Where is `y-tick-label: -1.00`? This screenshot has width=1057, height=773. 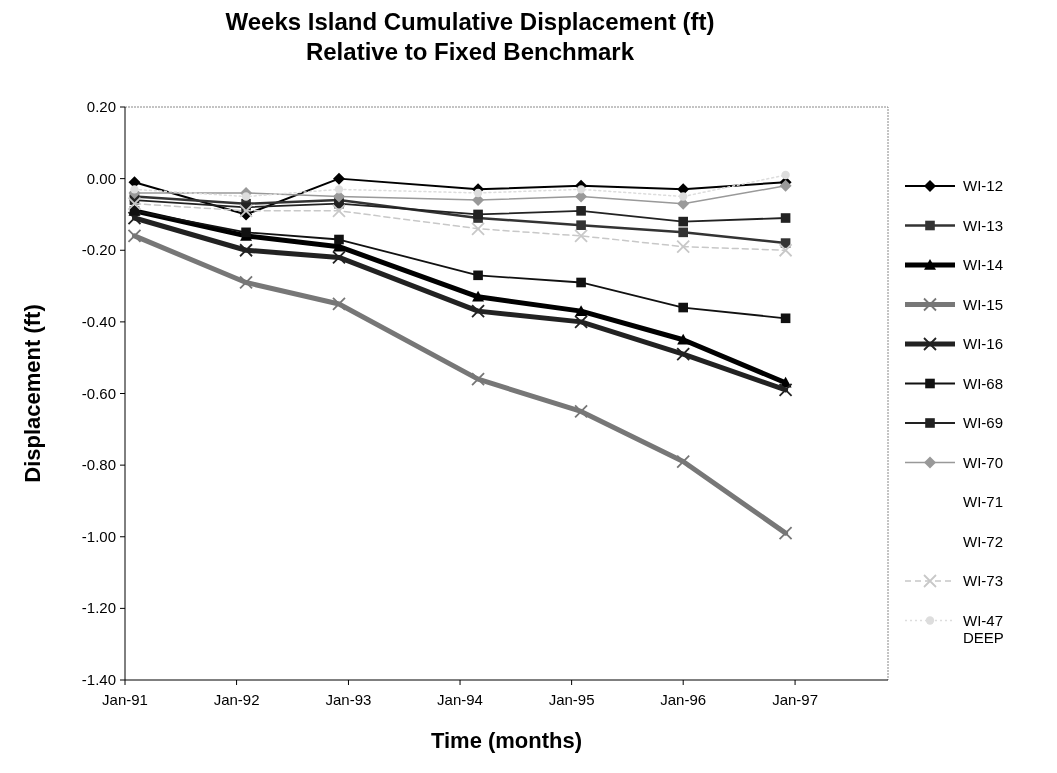
y-tick-label: -1.00 is located at coordinates (98, 536).